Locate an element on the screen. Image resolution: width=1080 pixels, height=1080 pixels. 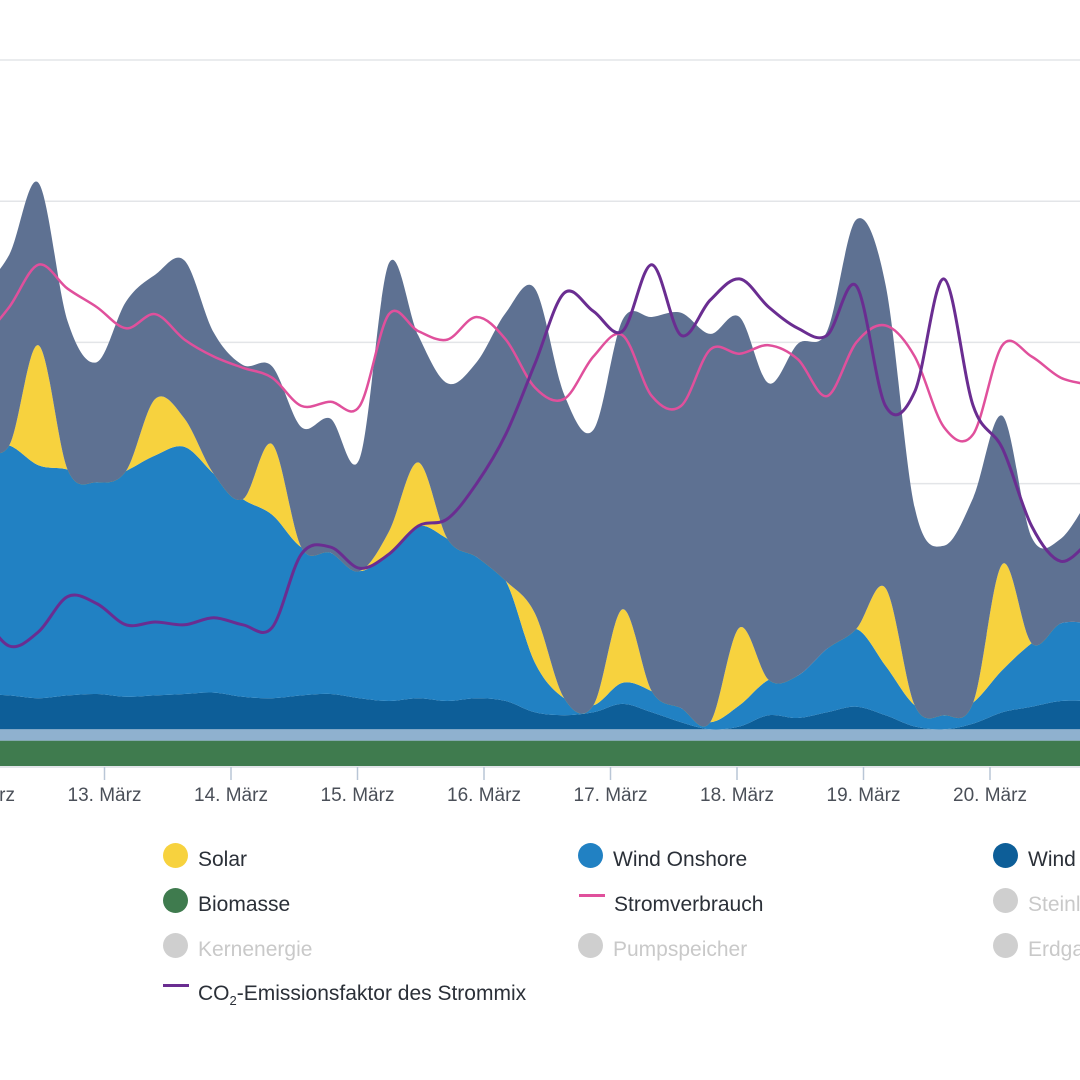
erdgas-dot-icon is located at coordinates (1005, 945).